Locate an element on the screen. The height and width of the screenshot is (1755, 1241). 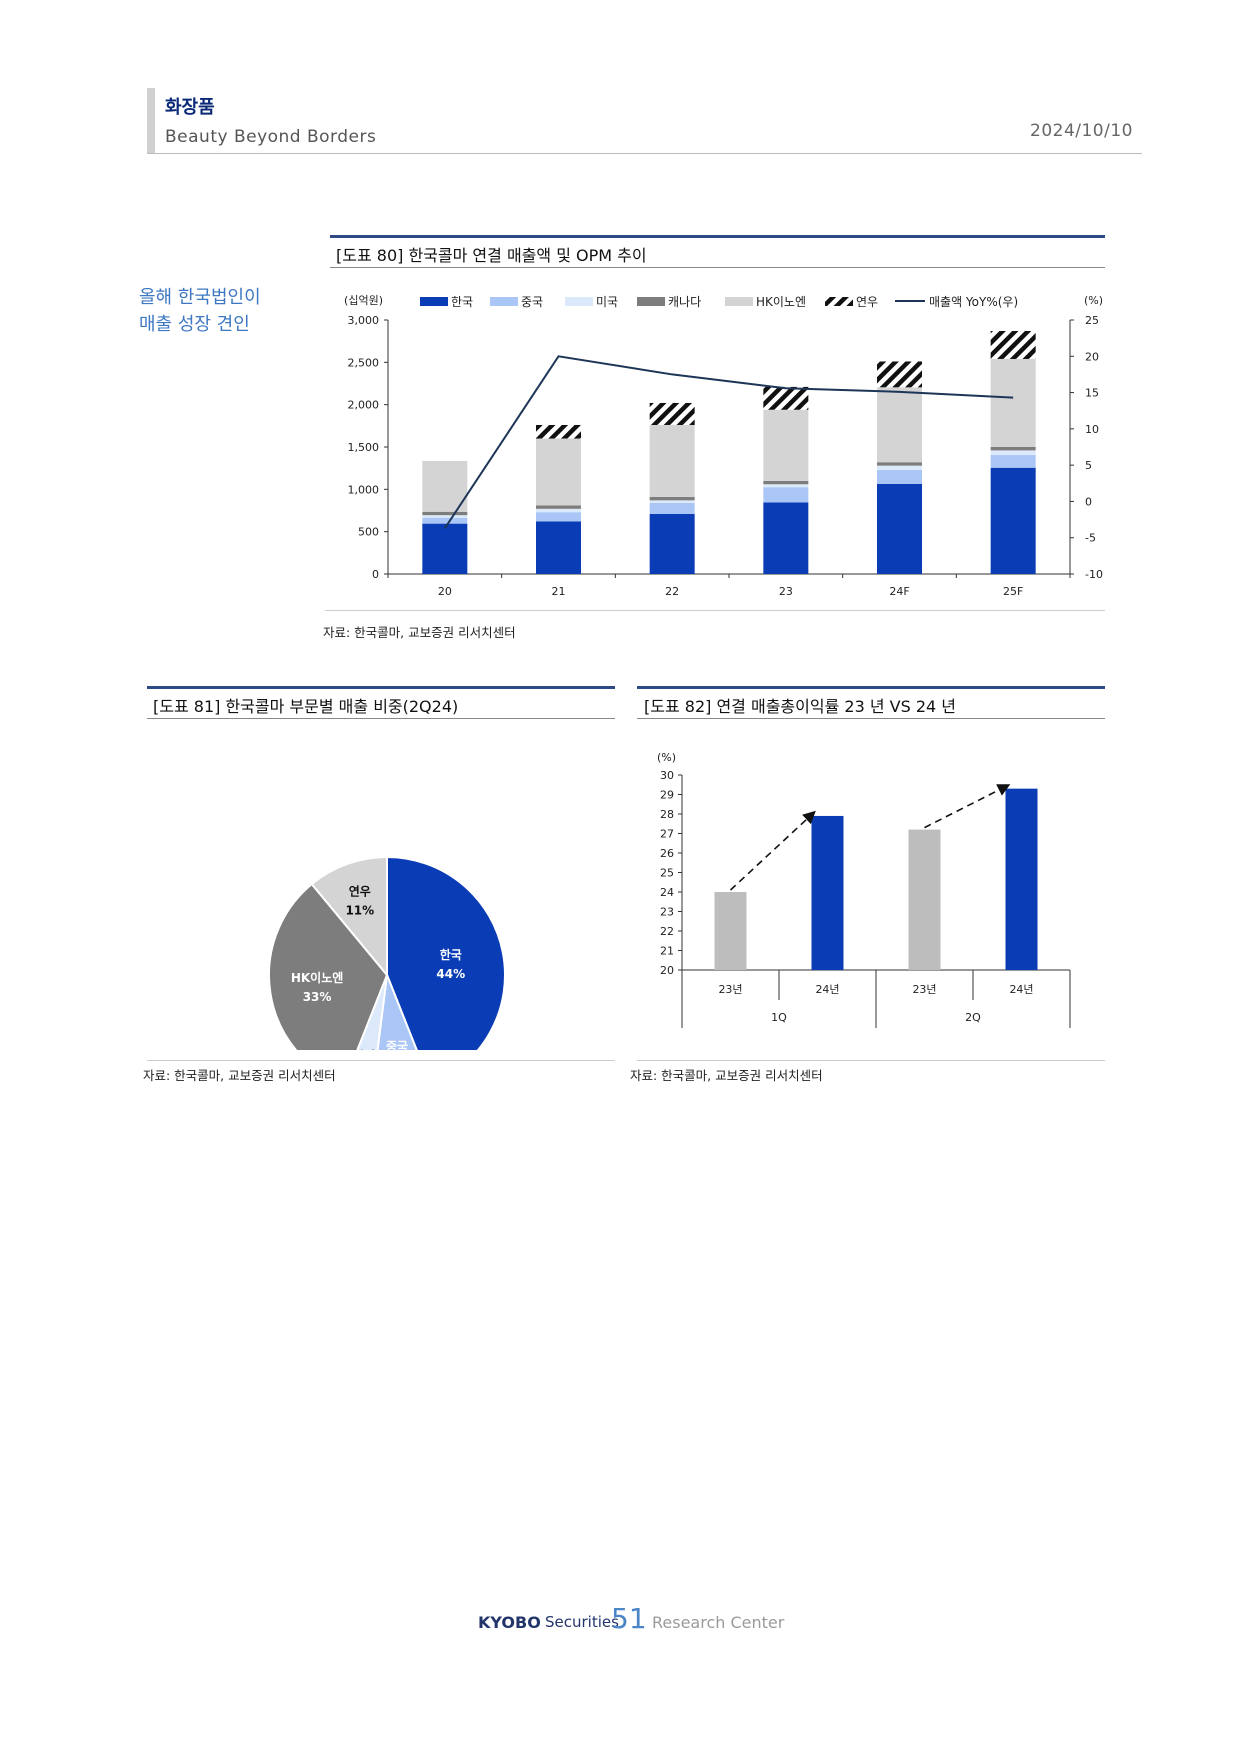
legend-label: HK이노엔 is located at coordinates (781, 302).